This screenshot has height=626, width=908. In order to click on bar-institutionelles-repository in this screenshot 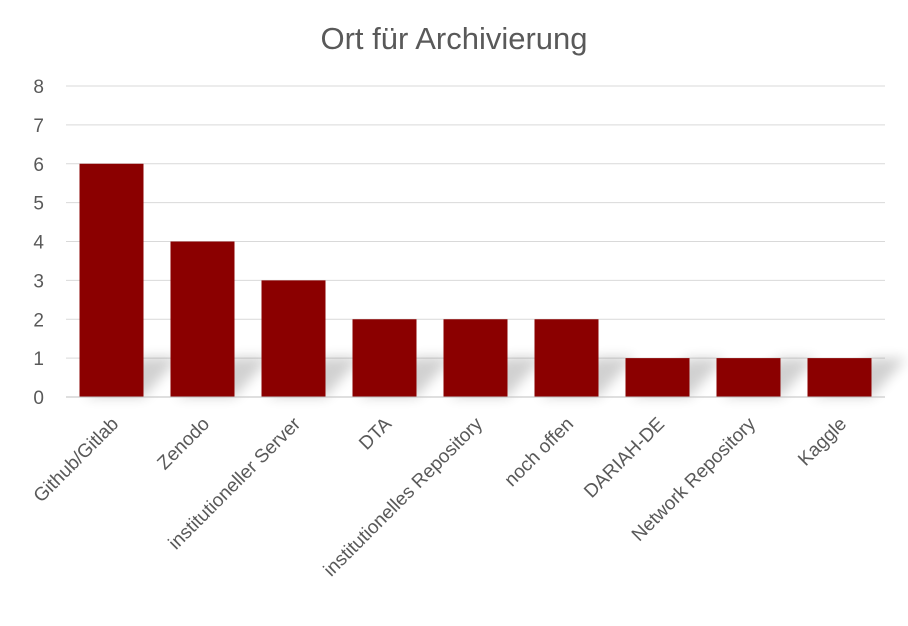, I will do `click(475, 358)`.